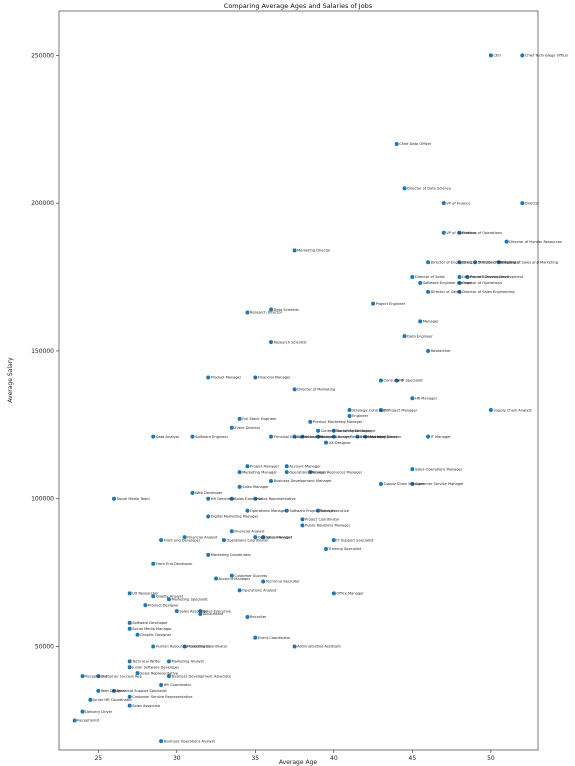 The width and height of the screenshot is (575, 766). What do you see at coordinates (190, 599) in the screenshot?
I see `point-label: Marketing Specialist` at bounding box center [190, 599].